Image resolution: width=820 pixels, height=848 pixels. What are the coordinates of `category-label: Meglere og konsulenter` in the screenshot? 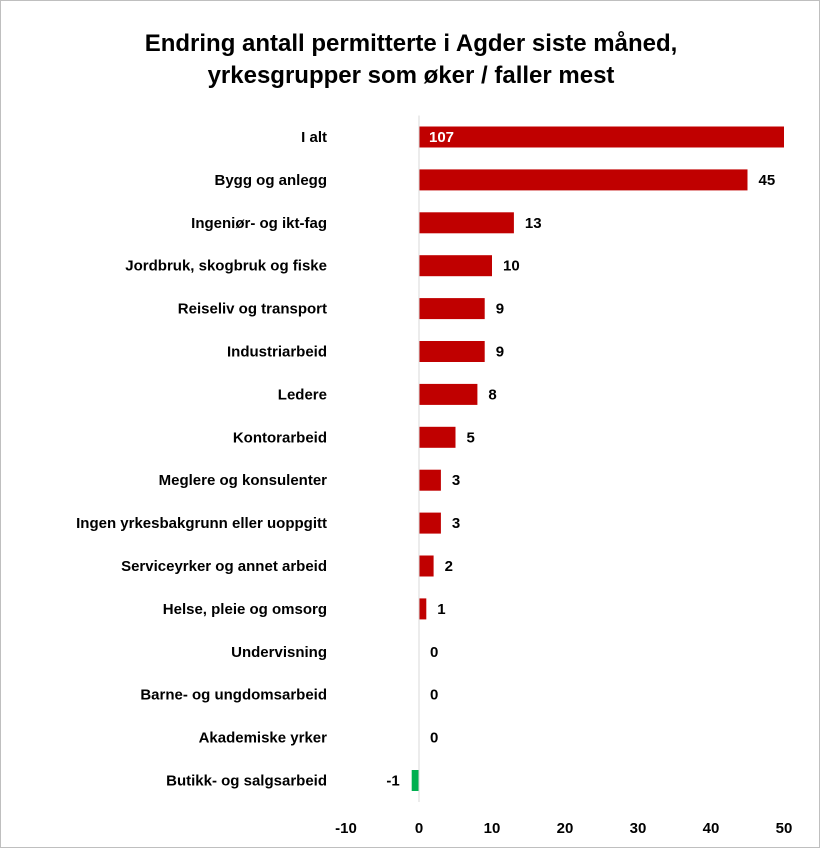 It's located at (243, 480).